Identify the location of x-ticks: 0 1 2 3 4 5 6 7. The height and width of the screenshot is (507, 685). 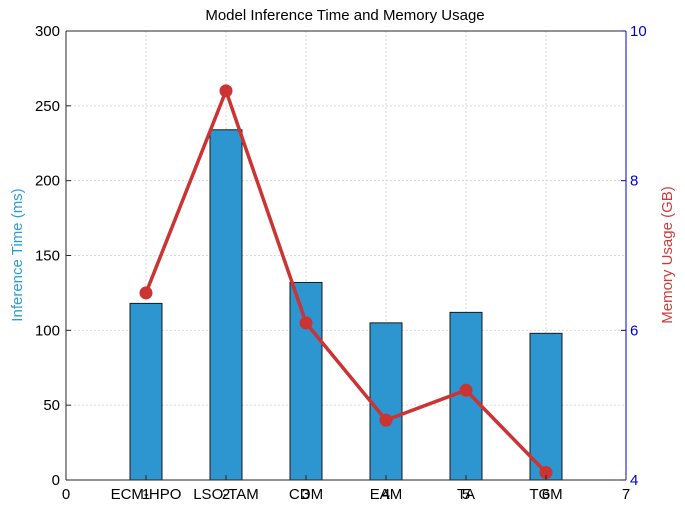
(346, 489).